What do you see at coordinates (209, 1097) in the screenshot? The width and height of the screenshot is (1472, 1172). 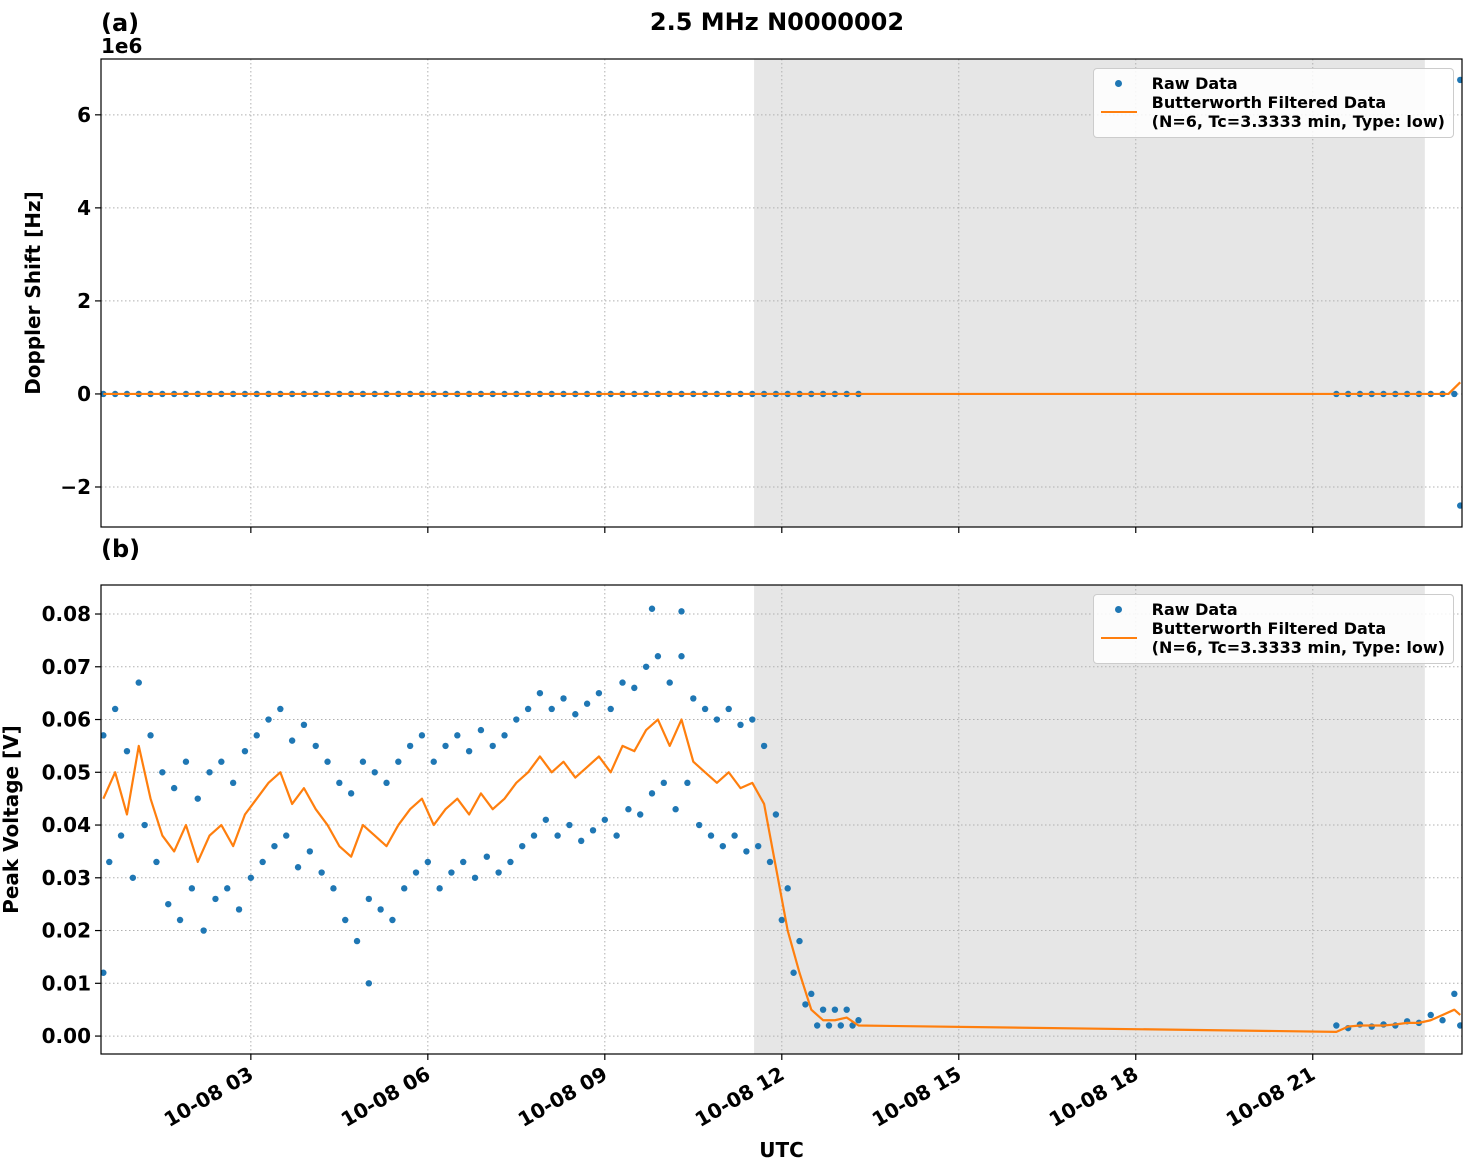 I see `x-tick-label: 10-08 03` at bounding box center [209, 1097].